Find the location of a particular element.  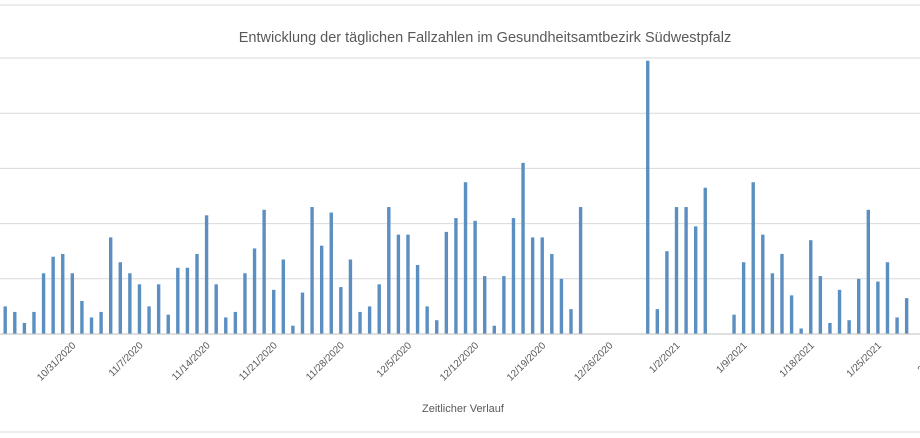

x-tick-label: 10/31/2020 is located at coordinates (56, 361).